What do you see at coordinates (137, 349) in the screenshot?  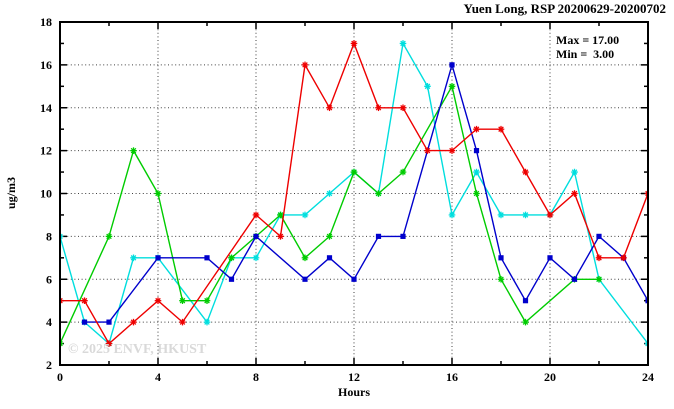 I see `watermark: © 2025 ENVF, HKUST` at bounding box center [137, 349].